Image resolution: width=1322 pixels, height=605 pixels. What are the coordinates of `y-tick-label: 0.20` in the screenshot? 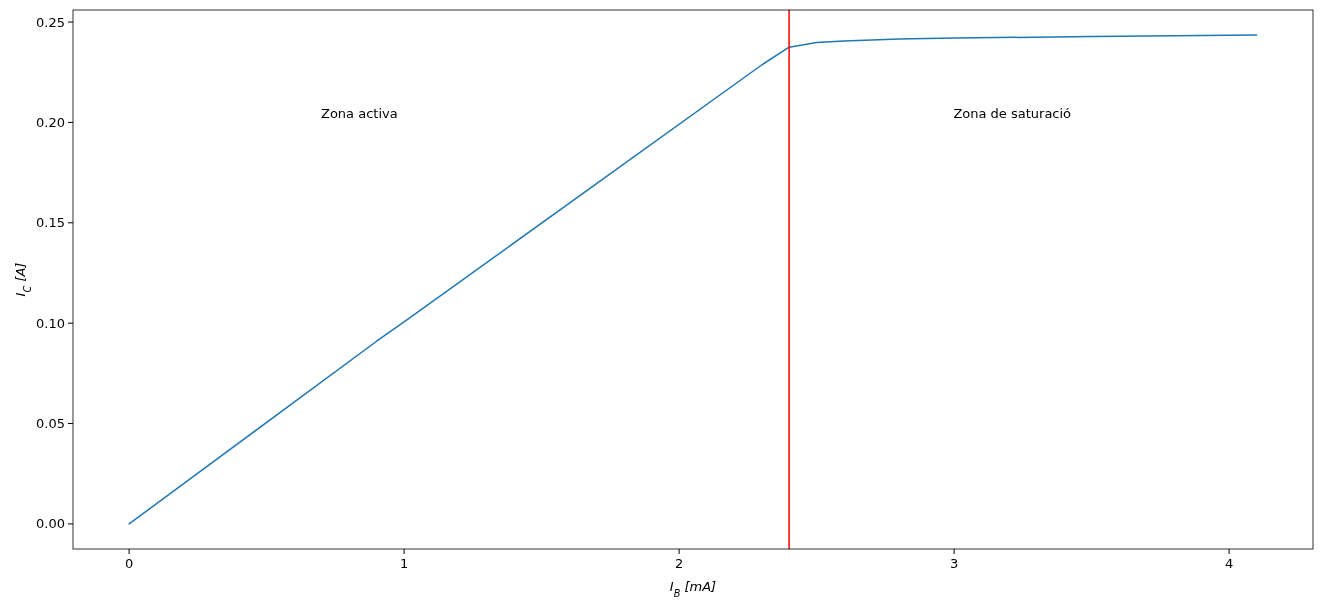 It's located at (50, 122).